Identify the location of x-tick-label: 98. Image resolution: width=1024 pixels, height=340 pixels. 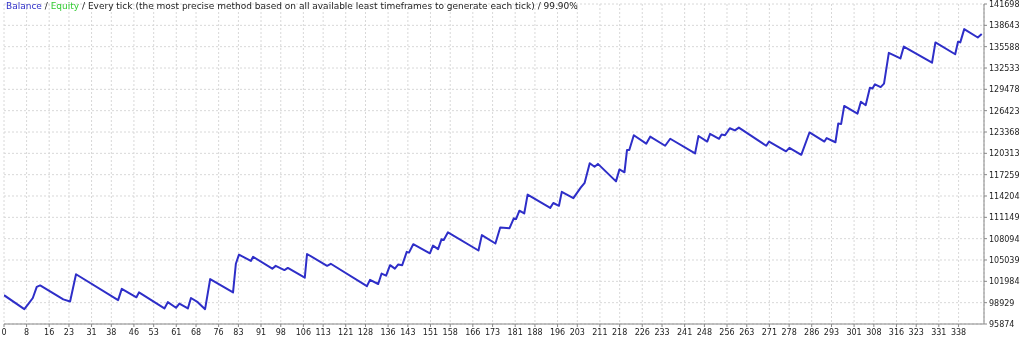
(280, 332).